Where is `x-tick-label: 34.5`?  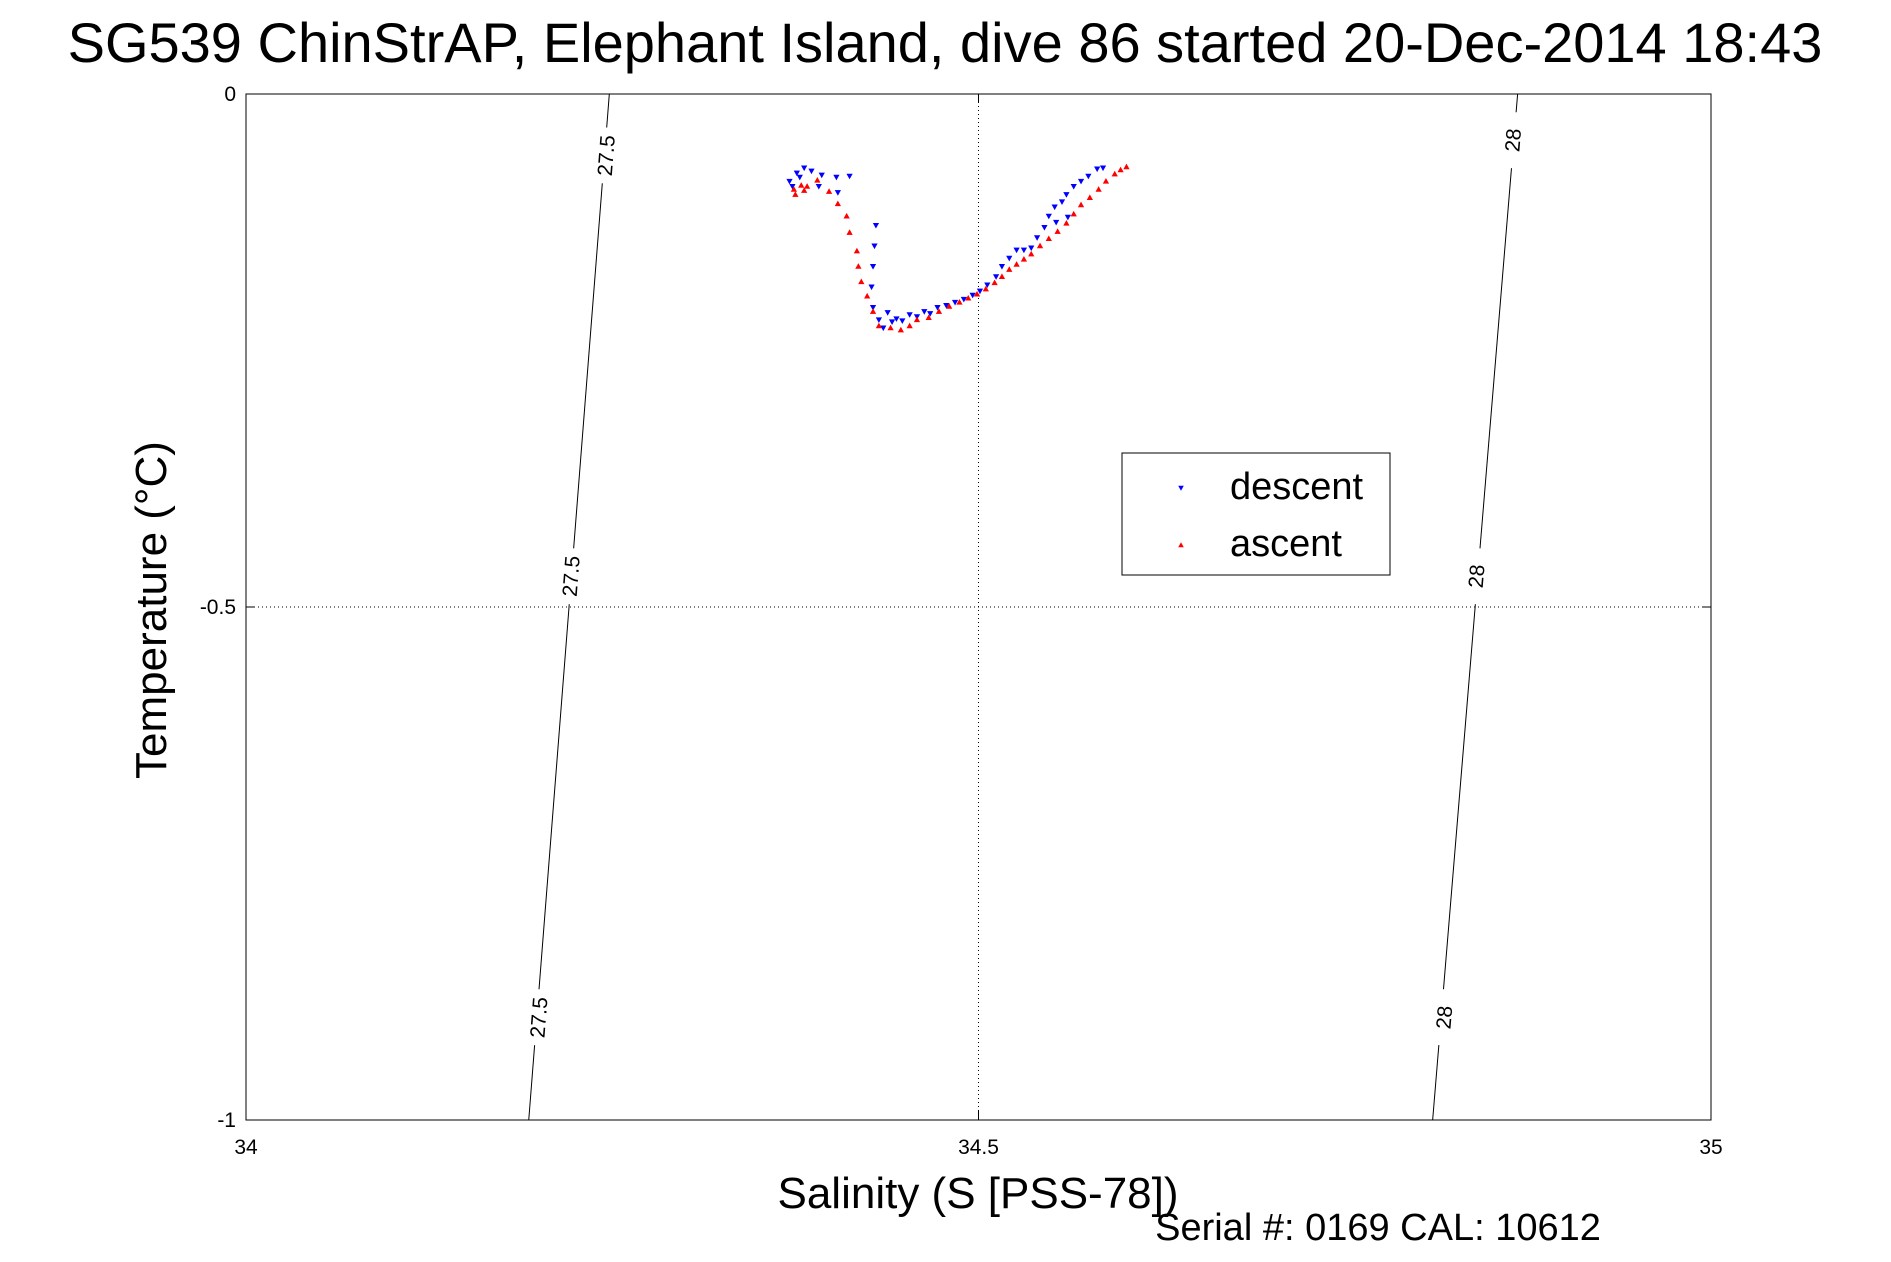 x-tick-label: 34.5 is located at coordinates (978, 1147).